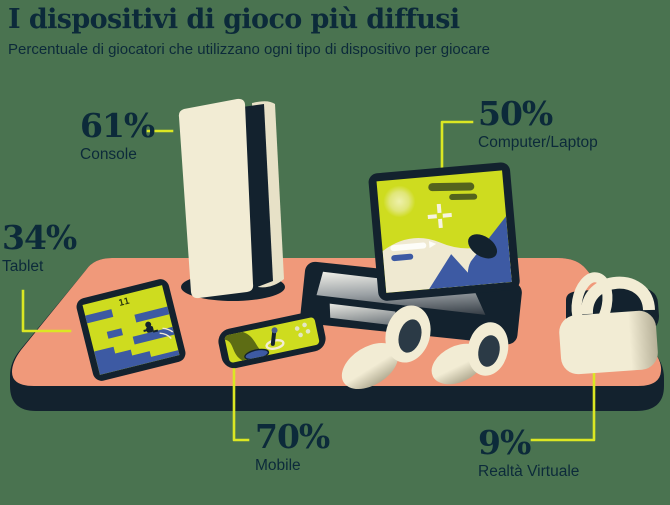 Image resolution: width=670 pixels, height=505 pixels. What do you see at coordinates (108, 154) in the screenshot?
I see `stat-label-console: Console` at bounding box center [108, 154].